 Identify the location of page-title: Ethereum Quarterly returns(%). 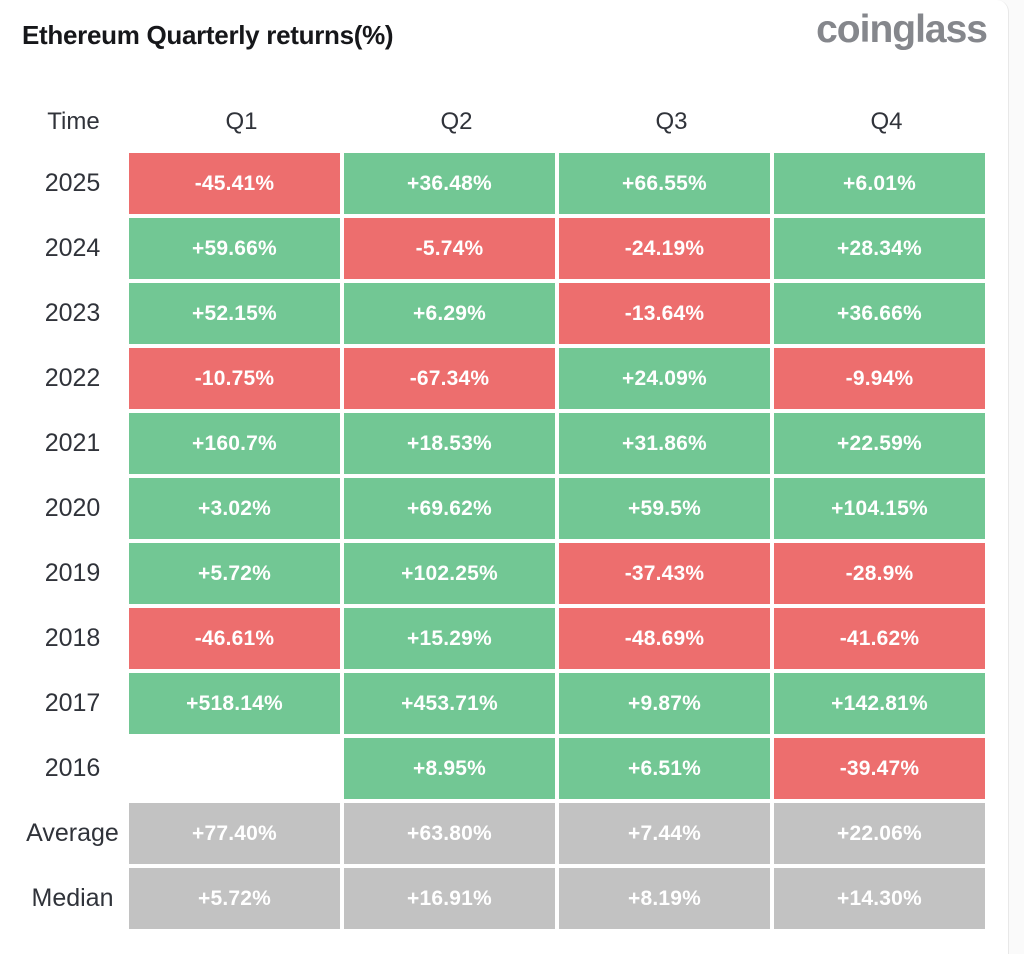
(208, 35).